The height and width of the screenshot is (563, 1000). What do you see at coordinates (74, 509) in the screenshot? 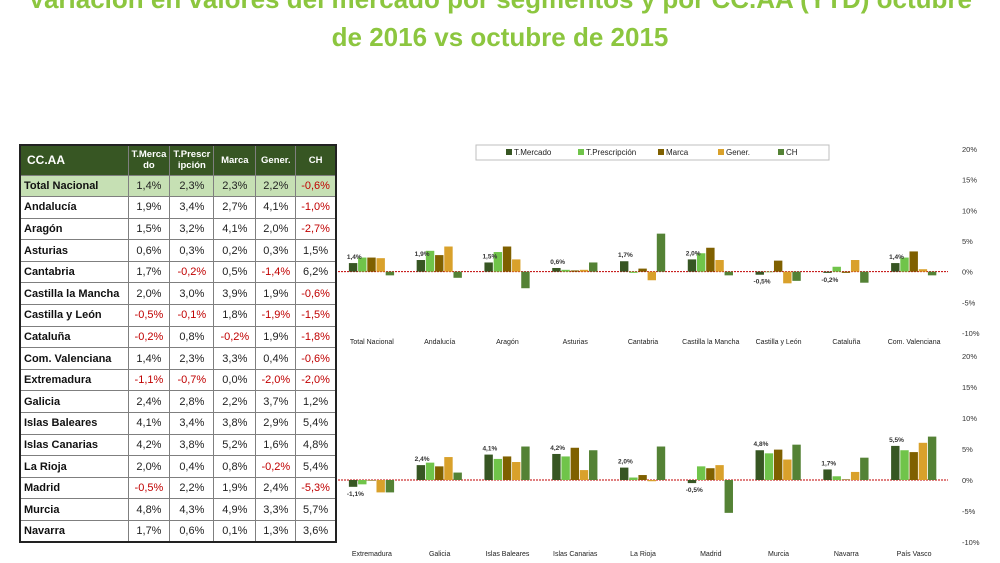
I see `region-name-cell: Murcia` at bounding box center [74, 509].